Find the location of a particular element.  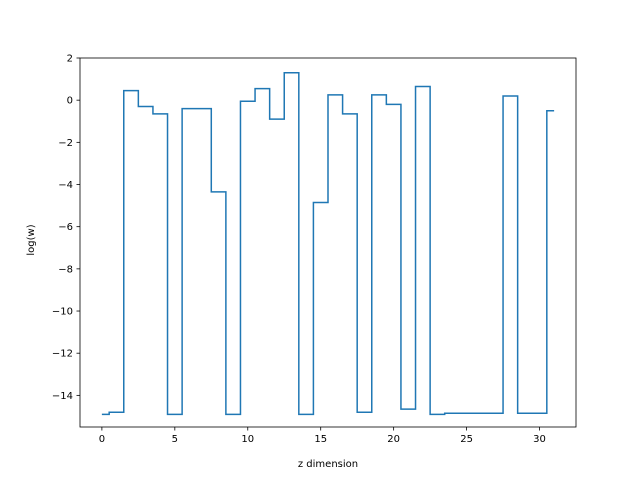

x-tick-label: 25 is located at coordinates (466, 439).